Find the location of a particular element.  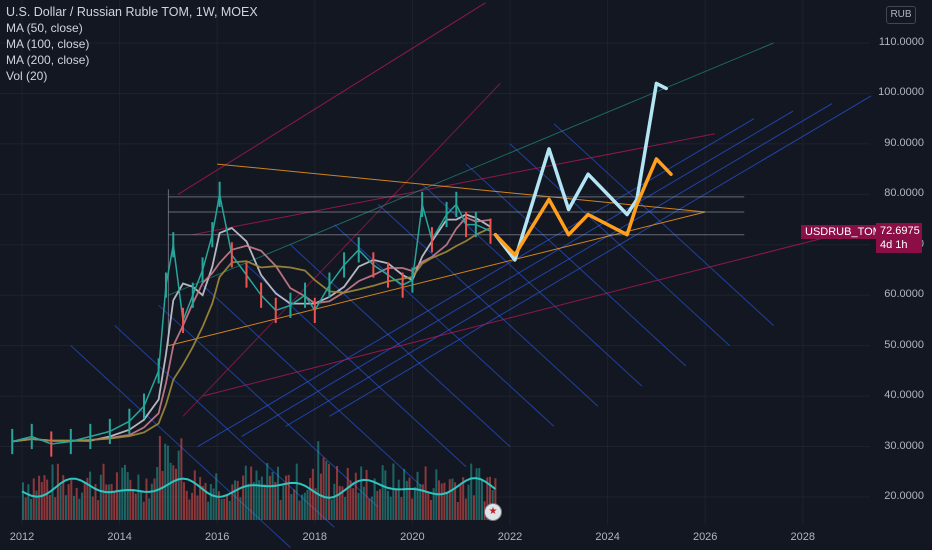

last-price: 72.6975 is located at coordinates (900, 231).